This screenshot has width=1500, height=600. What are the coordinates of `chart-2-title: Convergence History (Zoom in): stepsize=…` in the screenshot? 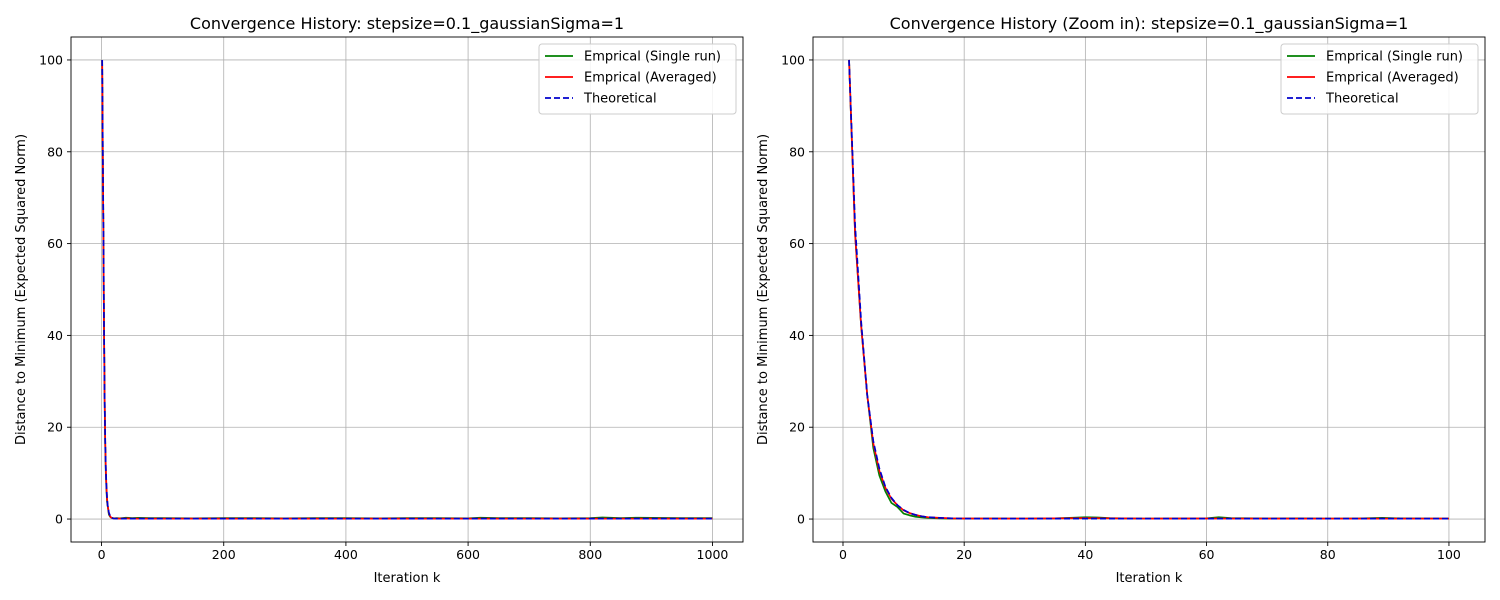 It's located at (1149, 24).